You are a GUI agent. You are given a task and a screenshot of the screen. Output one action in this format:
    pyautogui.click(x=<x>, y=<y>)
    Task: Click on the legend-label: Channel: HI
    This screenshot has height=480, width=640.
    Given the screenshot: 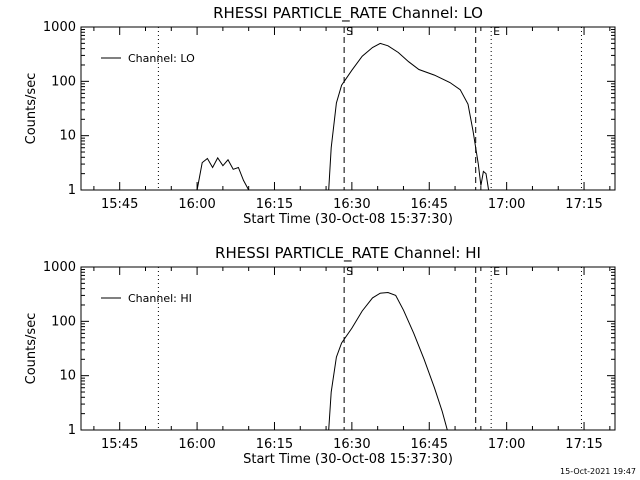 What is the action you would take?
    pyautogui.click(x=160, y=298)
    